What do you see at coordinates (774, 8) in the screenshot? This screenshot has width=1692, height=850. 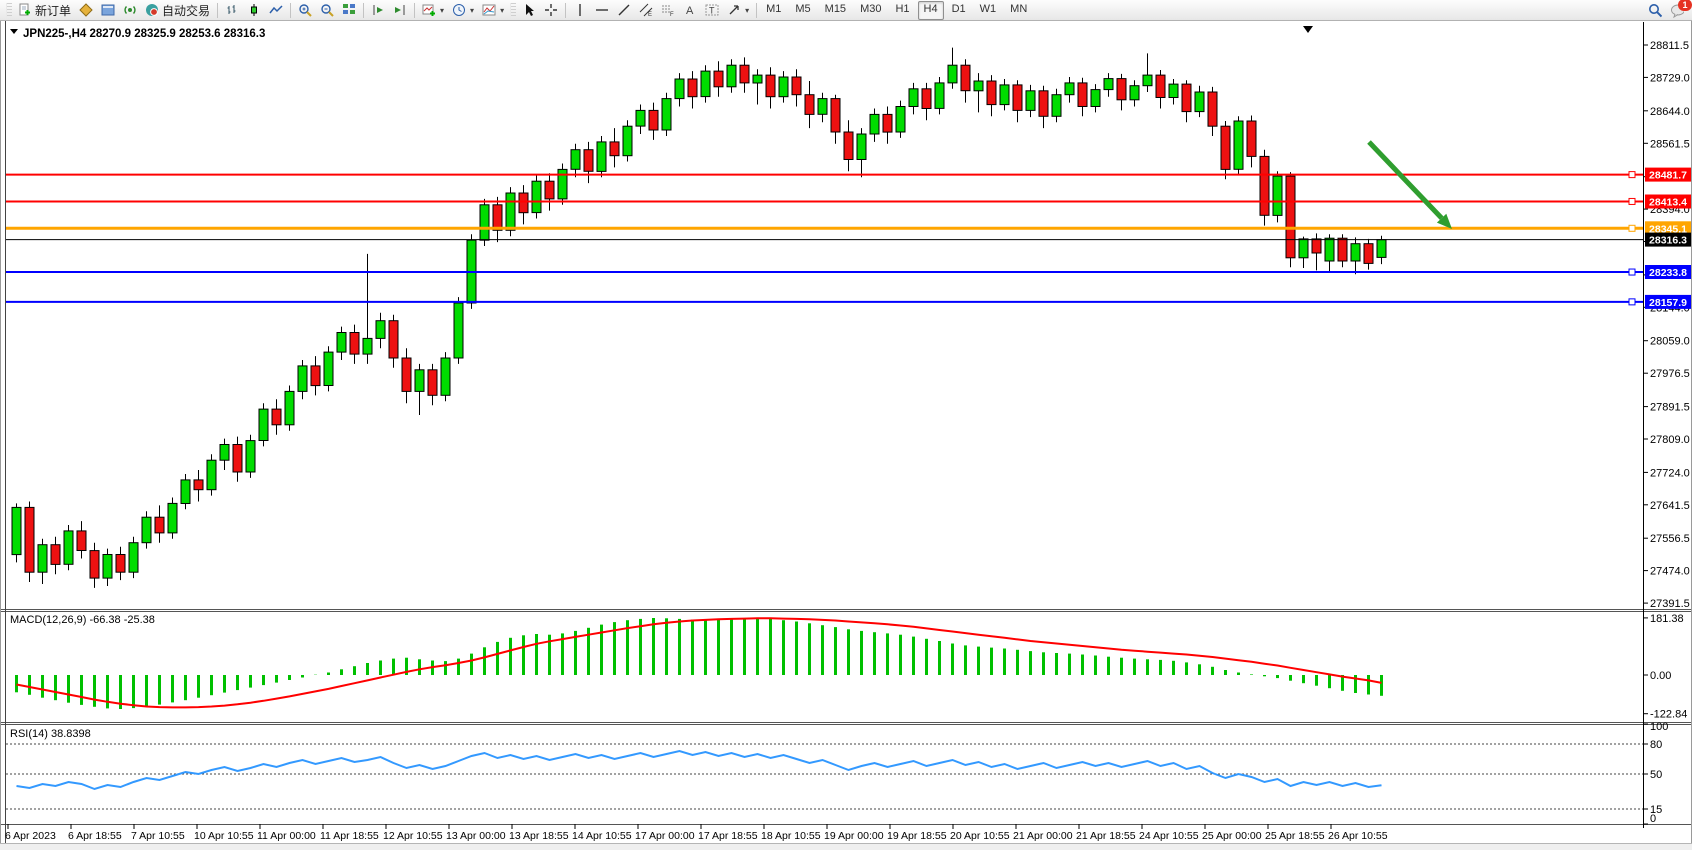 I see `timeframe-button-M1: M1` at bounding box center [774, 8].